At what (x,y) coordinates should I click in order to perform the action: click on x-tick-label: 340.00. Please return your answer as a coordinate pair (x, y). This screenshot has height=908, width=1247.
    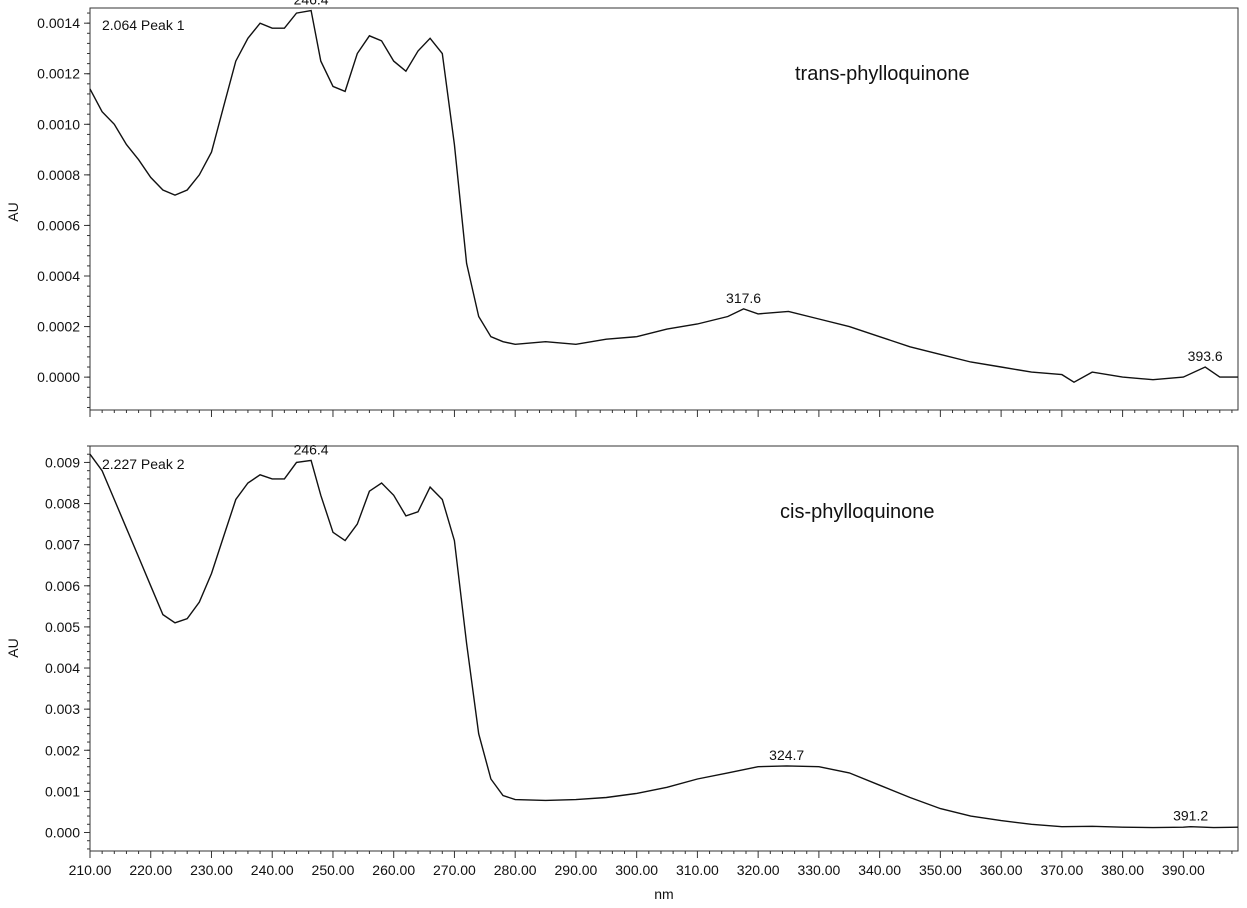
    Looking at the image, I should click on (879, 870).